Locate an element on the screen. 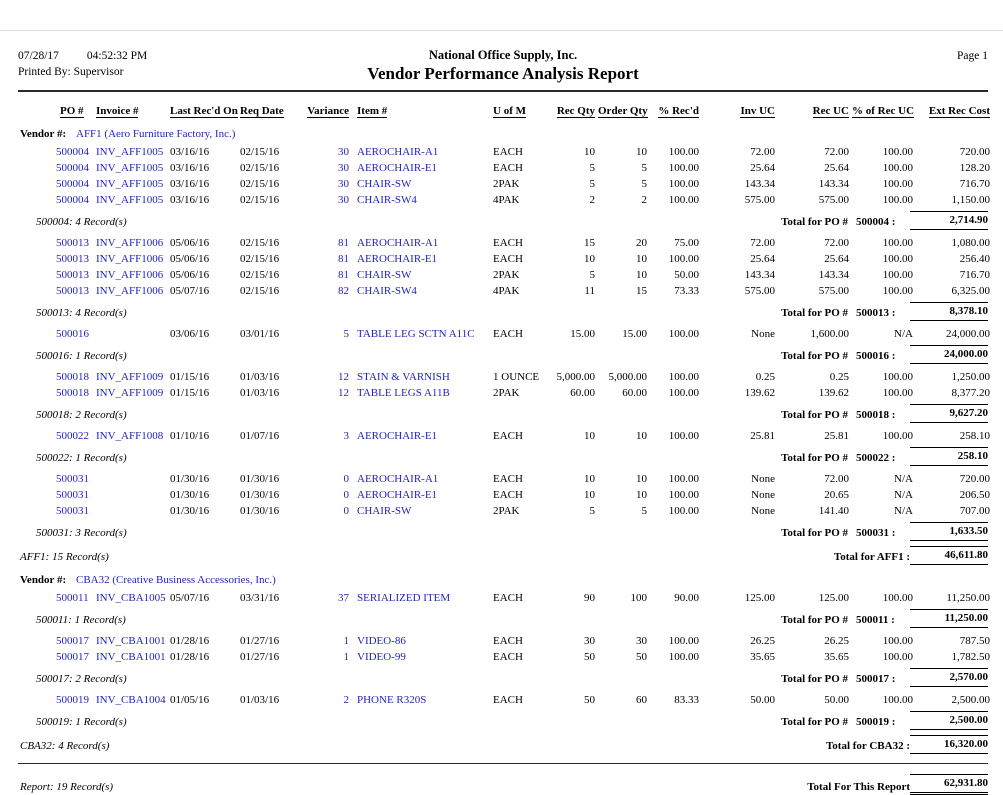  cell-last-recd-on: 01/05/16 is located at coordinates (190, 700).